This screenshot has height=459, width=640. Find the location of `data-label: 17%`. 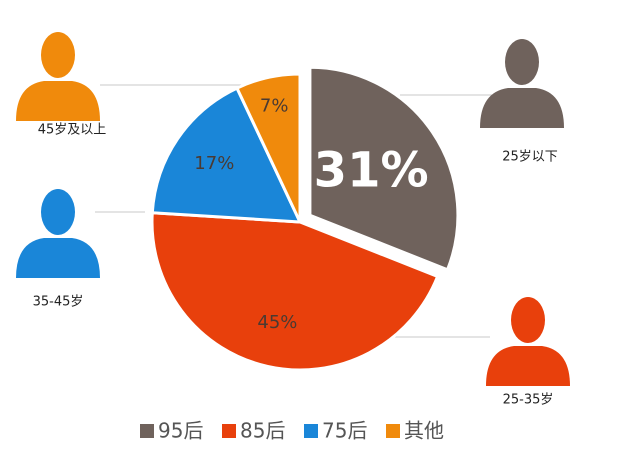

data-label: 17% is located at coordinates (214, 163).